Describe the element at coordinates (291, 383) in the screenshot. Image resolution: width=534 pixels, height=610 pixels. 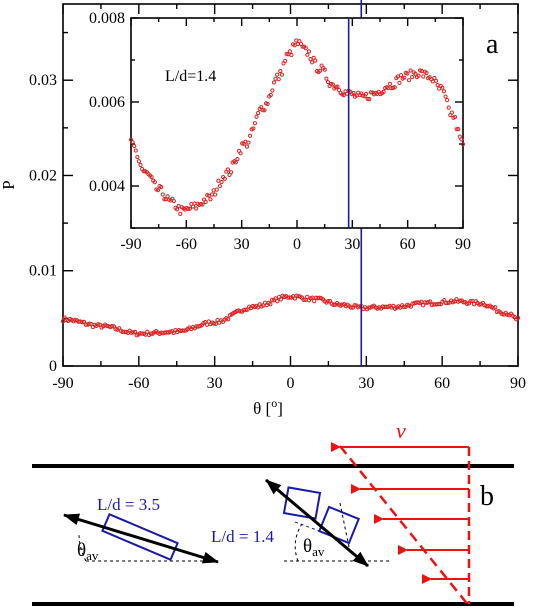
I see `x-tick-label: 0` at that location.